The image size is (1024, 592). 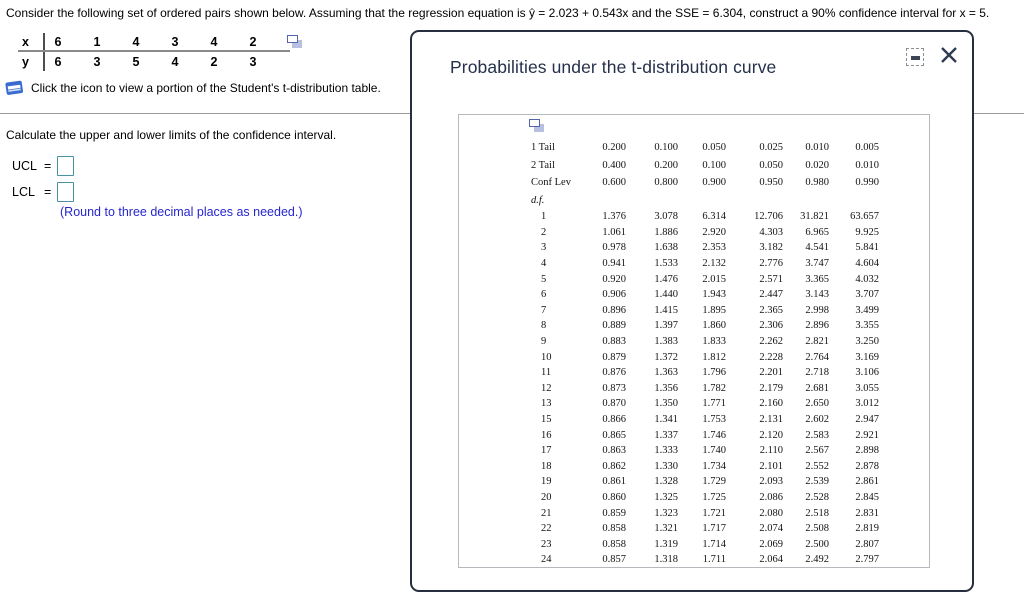 What do you see at coordinates (25, 41) in the screenshot?
I see `pairs-x-label: x` at bounding box center [25, 41].